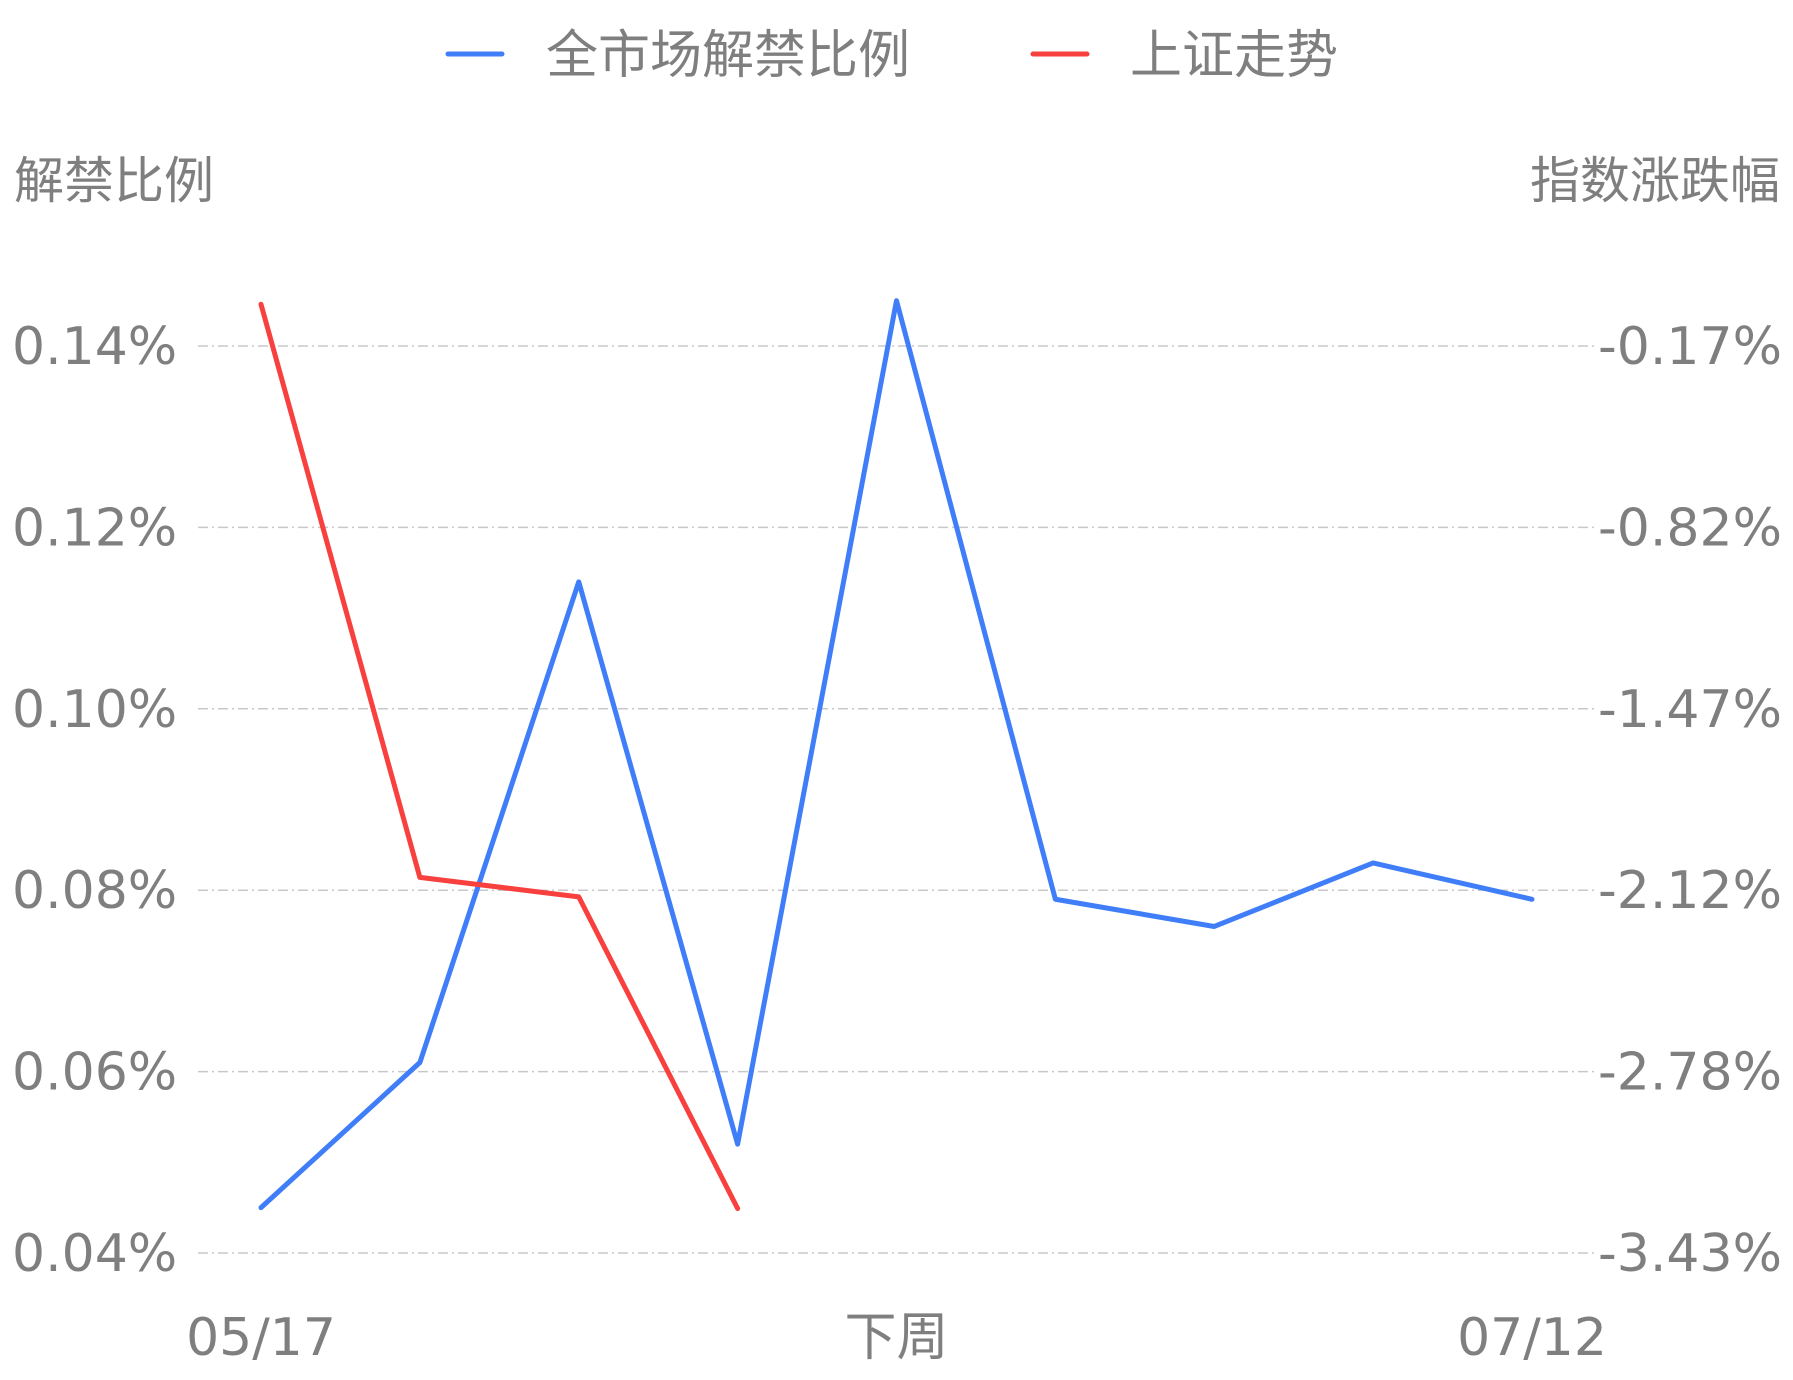 This screenshot has width=1793, height=1380. What do you see at coordinates (114, 181) in the screenshot?
I see `left-axis-title: 解禁比例` at bounding box center [114, 181].